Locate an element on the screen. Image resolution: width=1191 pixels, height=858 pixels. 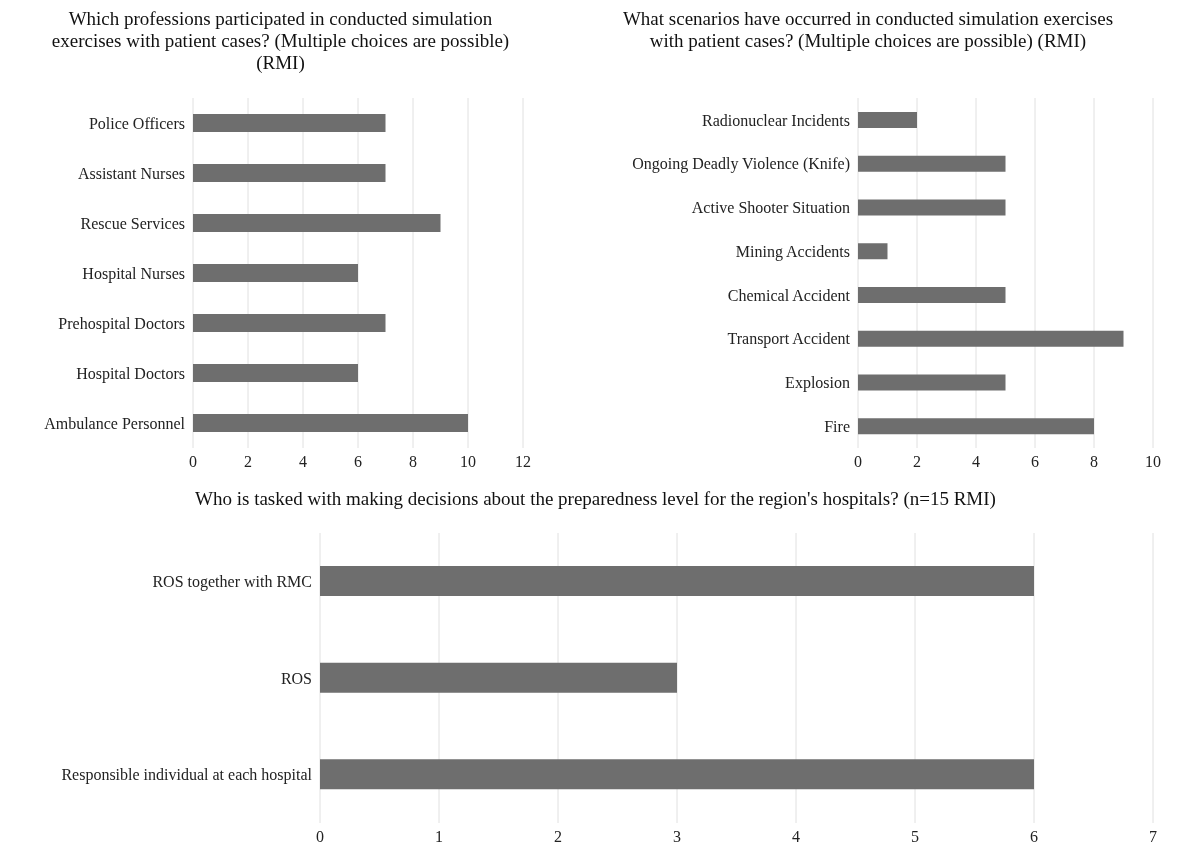
y-tick-label: Fire is located at coordinates (837, 426).